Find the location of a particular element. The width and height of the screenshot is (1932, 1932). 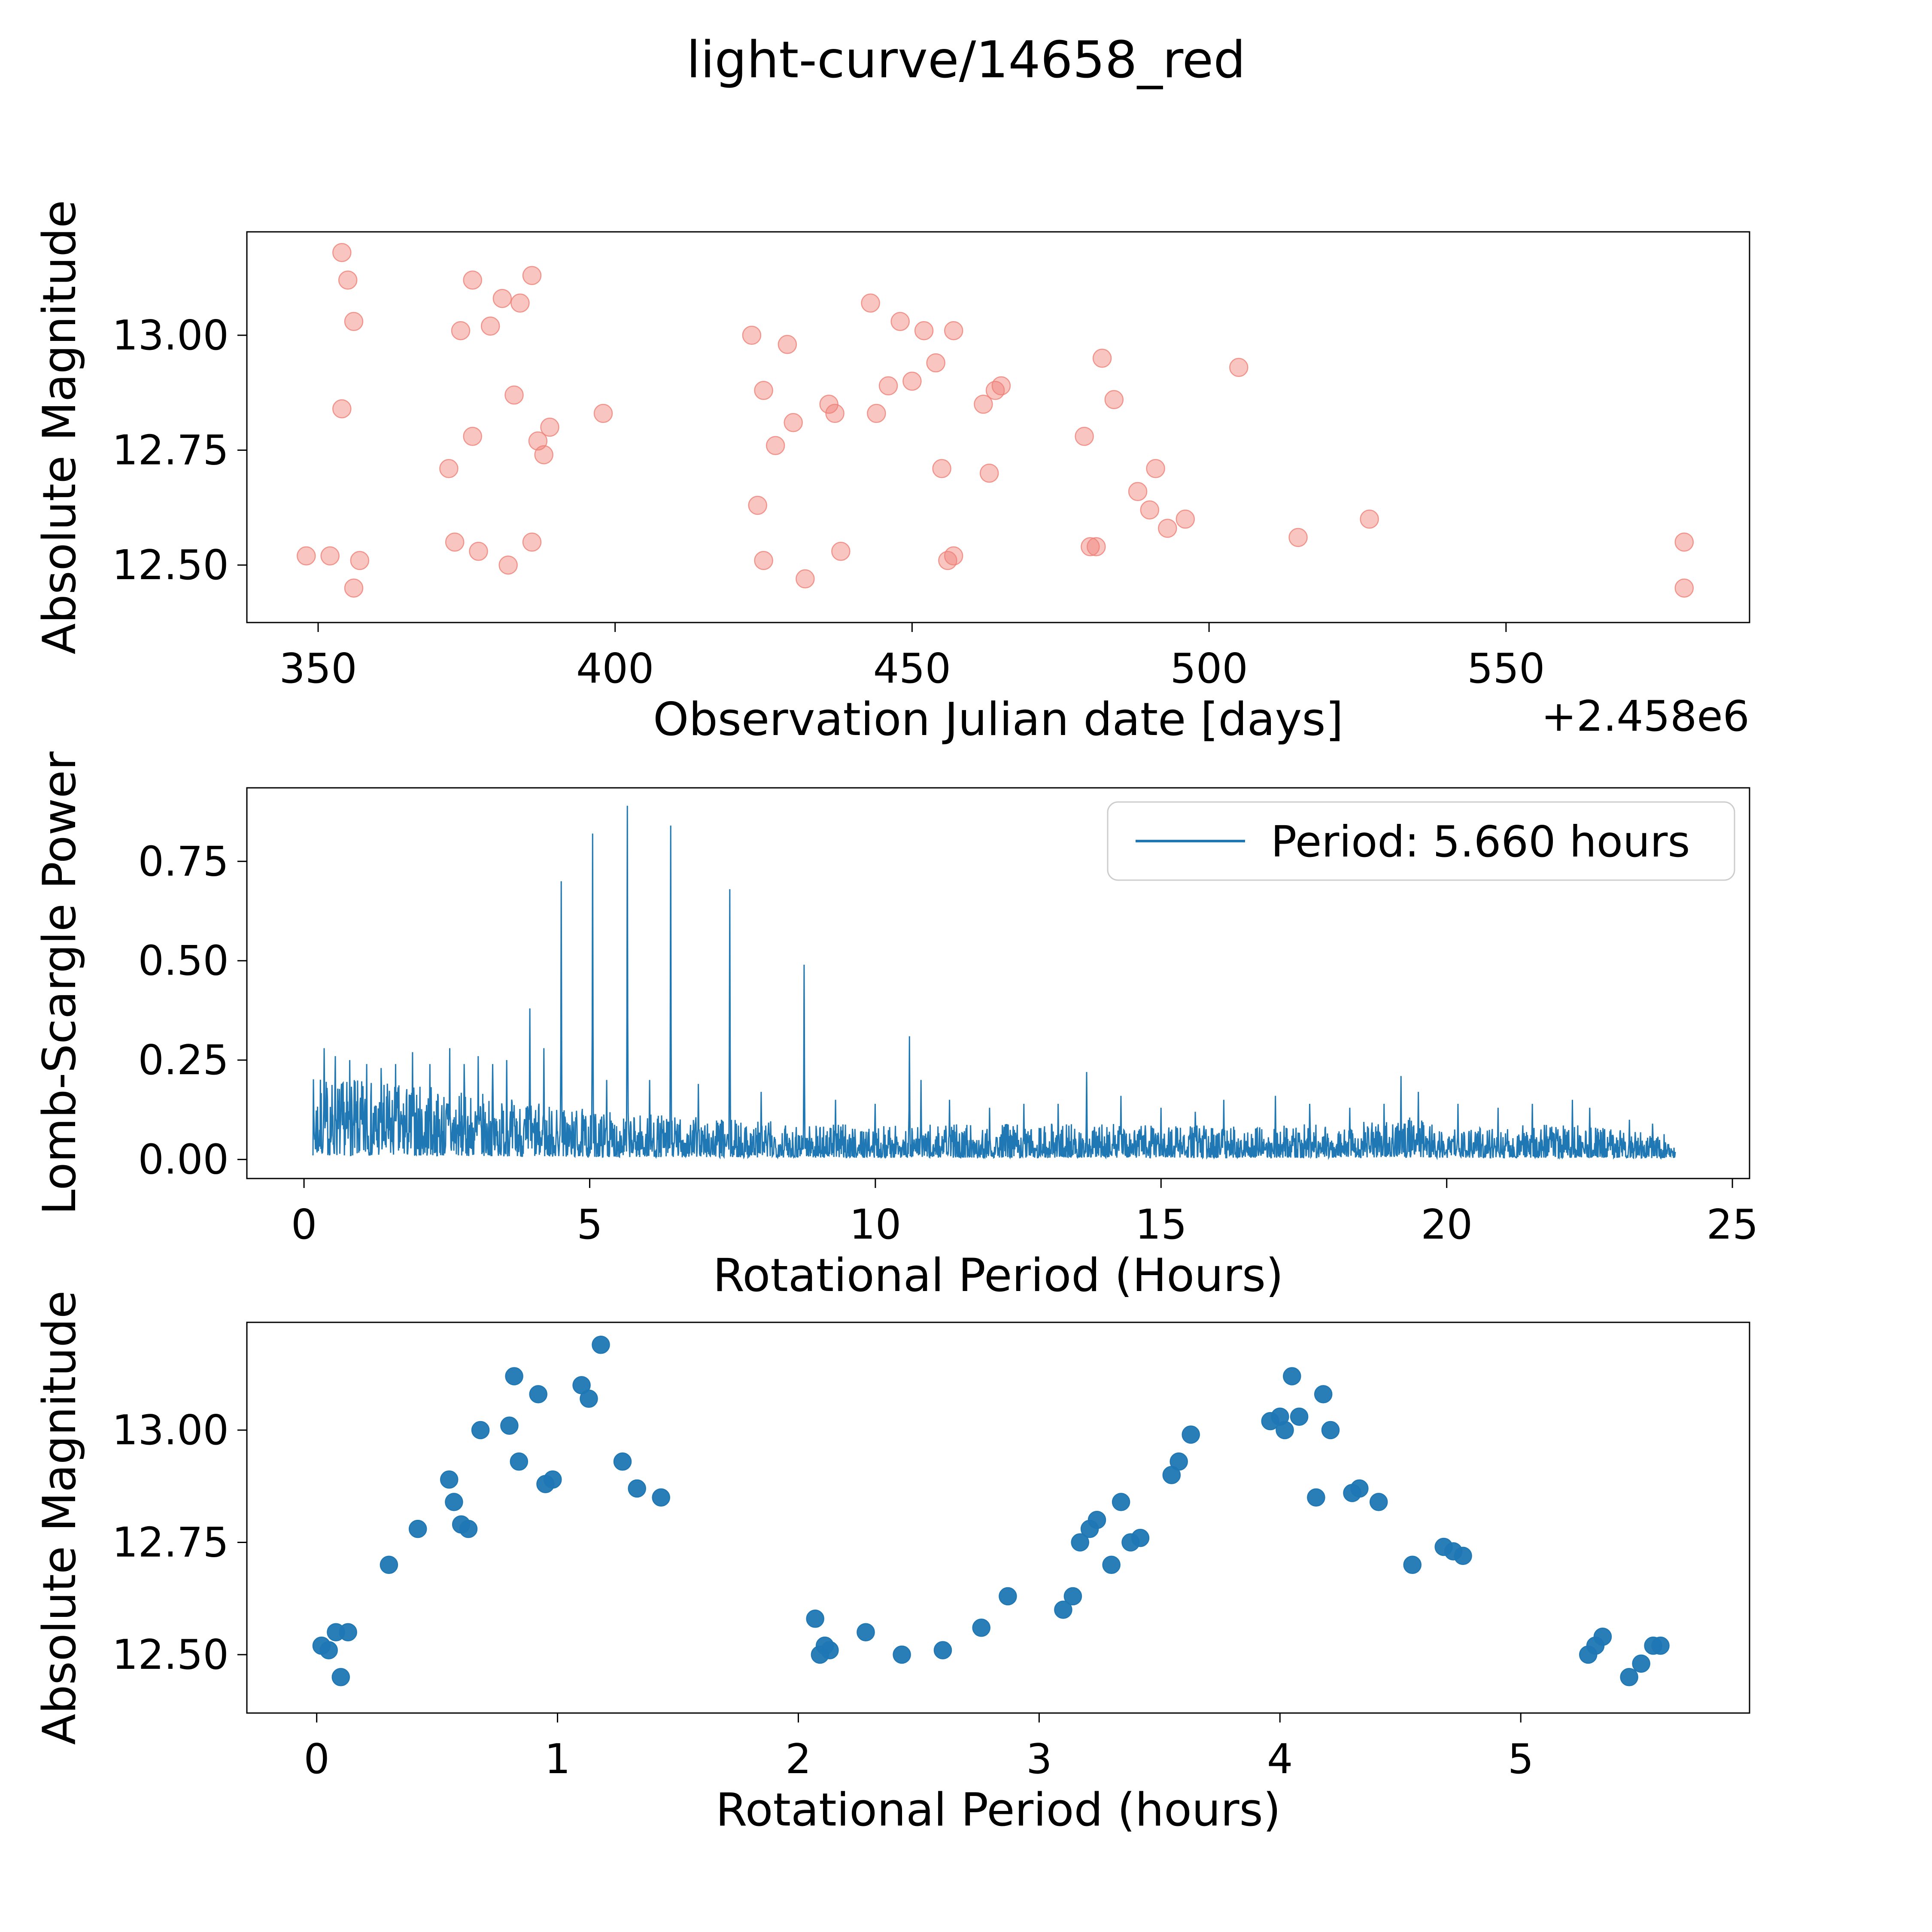

x-tick-label: 15 is located at coordinates (1161, 1225).